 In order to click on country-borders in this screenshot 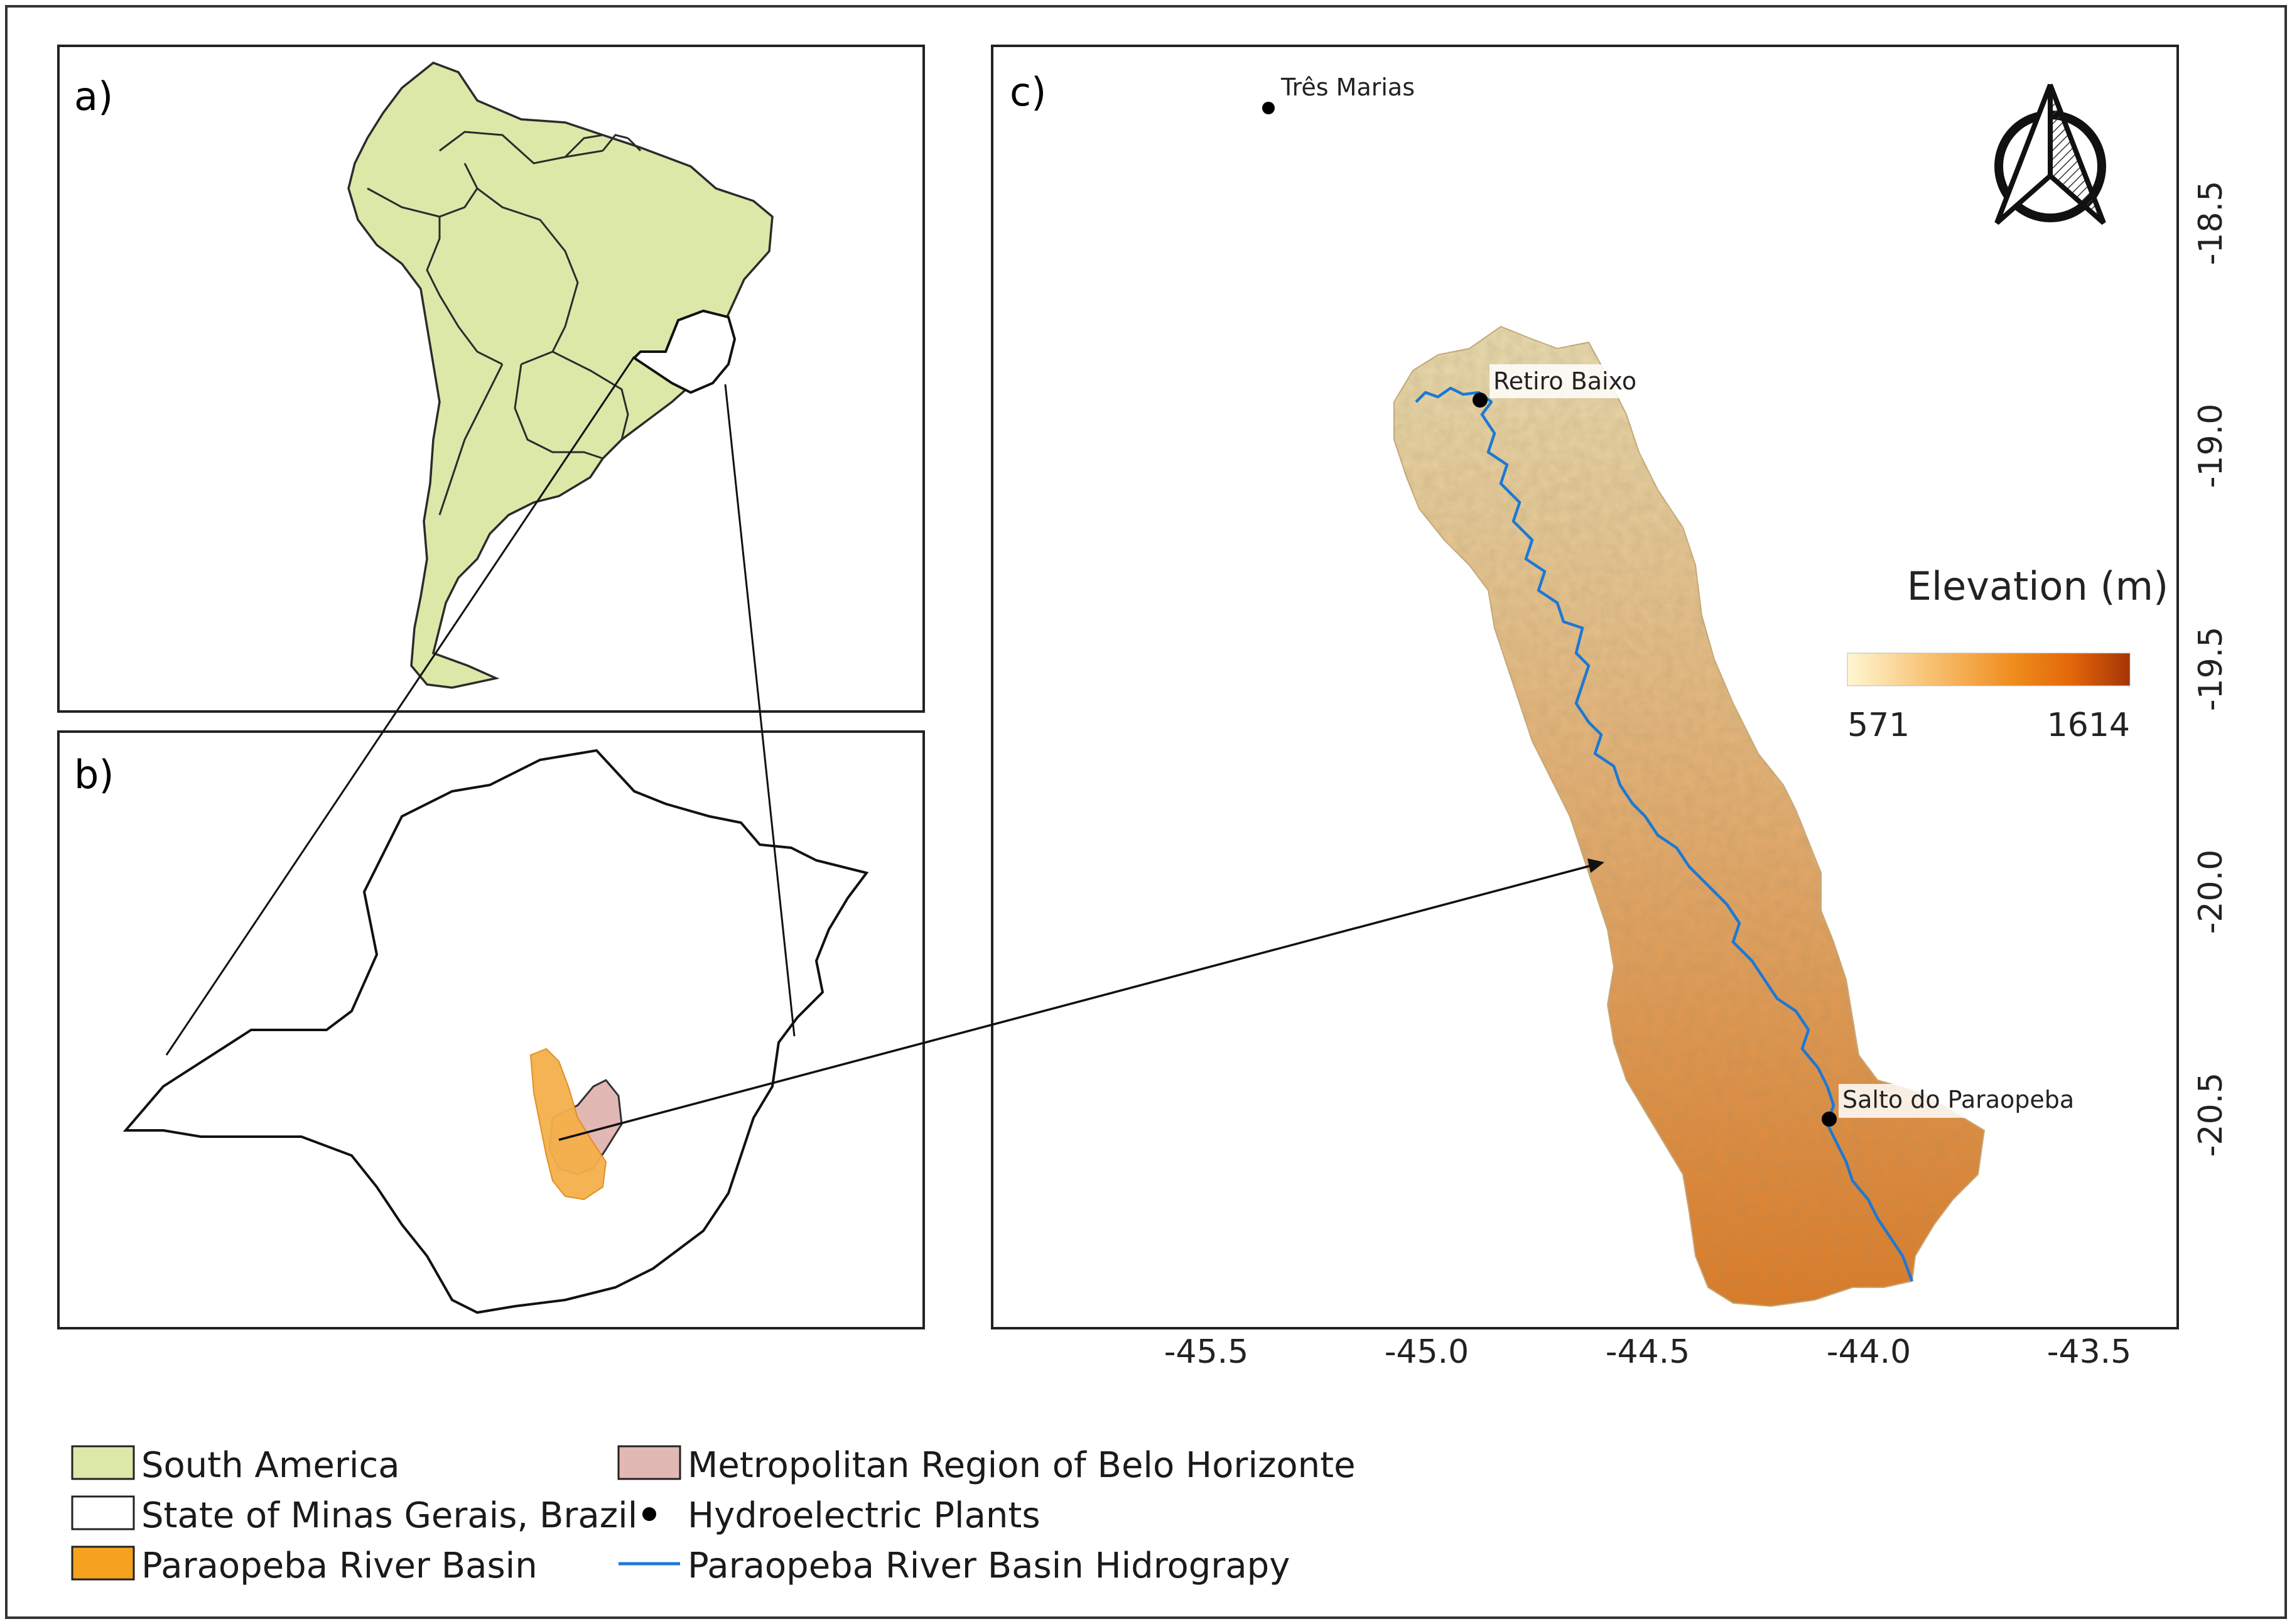, I will do `click(504, 323)`.